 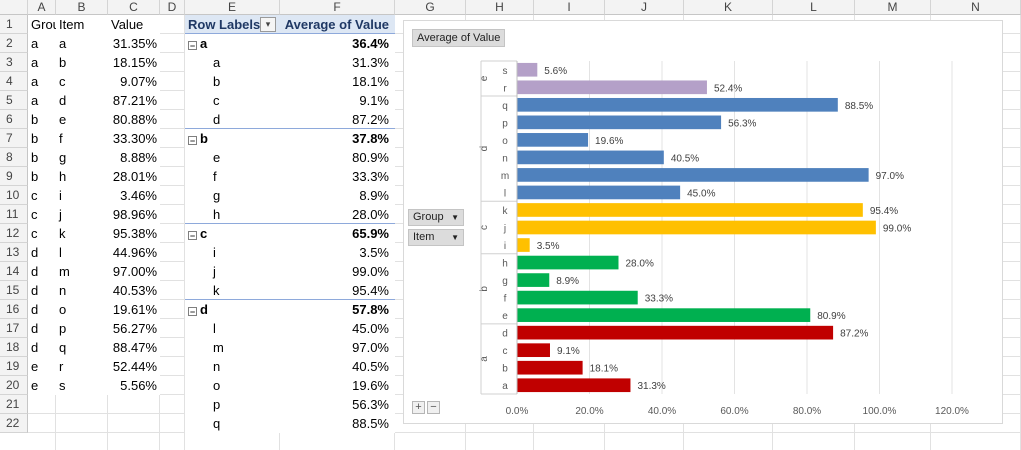 What do you see at coordinates (433, 407) in the screenshot?
I see `collapse-field-button: −` at bounding box center [433, 407].